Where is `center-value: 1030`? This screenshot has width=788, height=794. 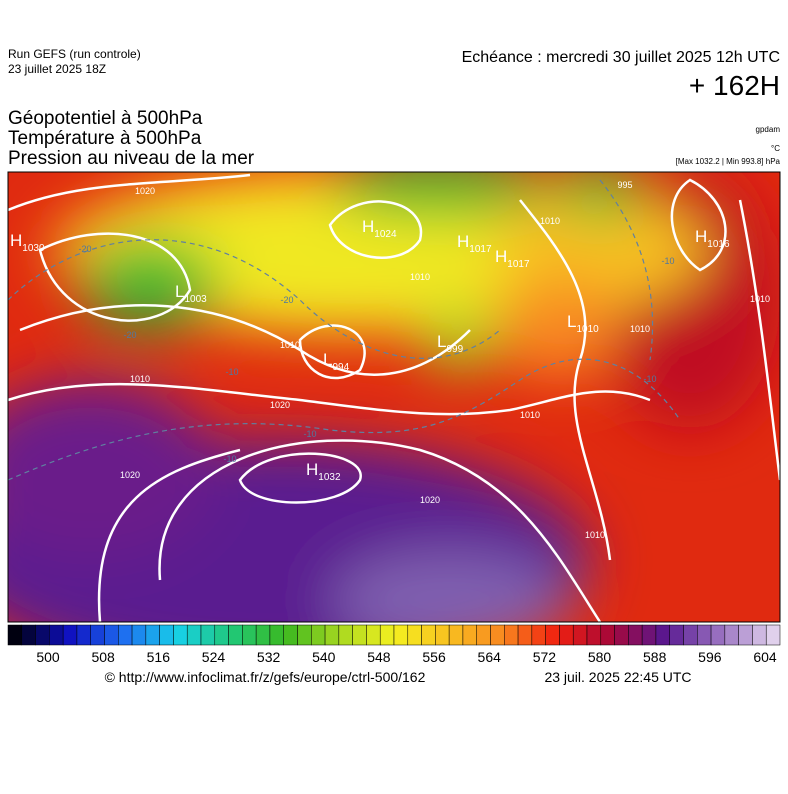 center-value: 1030 is located at coordinates (33, 248).